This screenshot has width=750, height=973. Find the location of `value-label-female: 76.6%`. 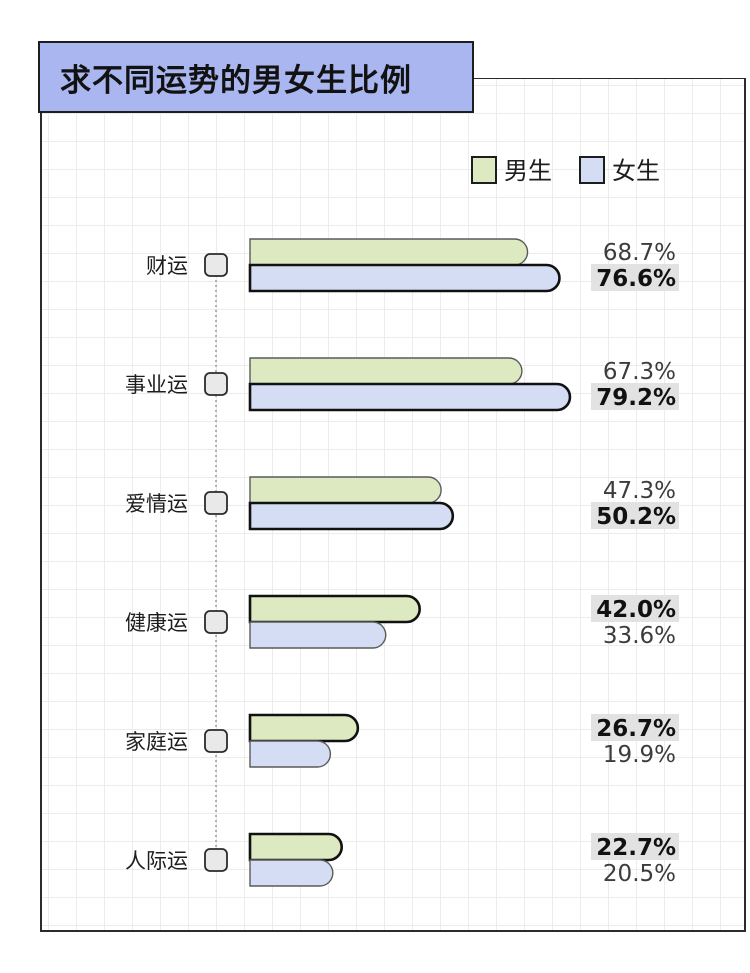

value-label-female: 76.6% is located at coordinates (636, 279).